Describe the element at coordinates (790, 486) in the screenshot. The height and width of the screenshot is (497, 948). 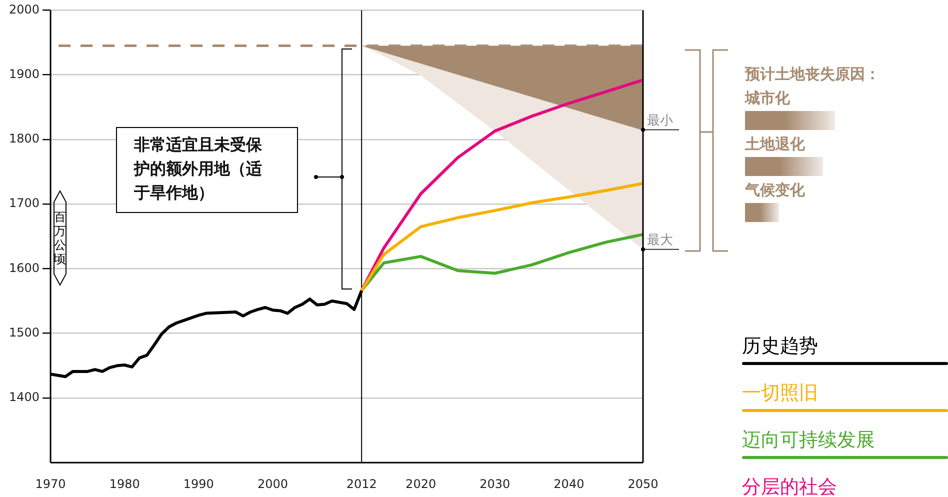
I see `text: 分层的社会` at that location.